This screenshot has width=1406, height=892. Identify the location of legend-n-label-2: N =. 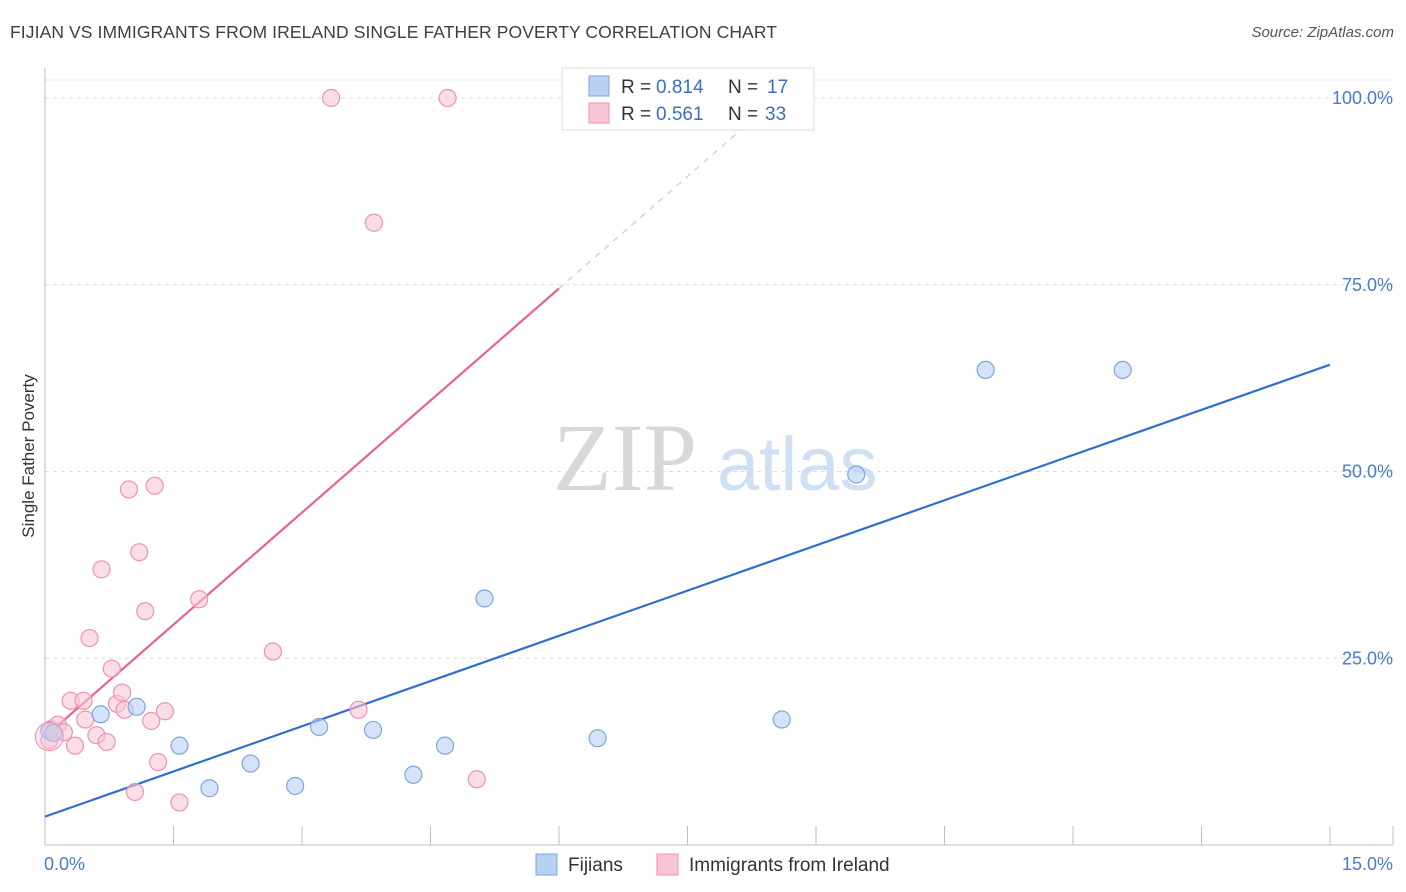
(743, 114).